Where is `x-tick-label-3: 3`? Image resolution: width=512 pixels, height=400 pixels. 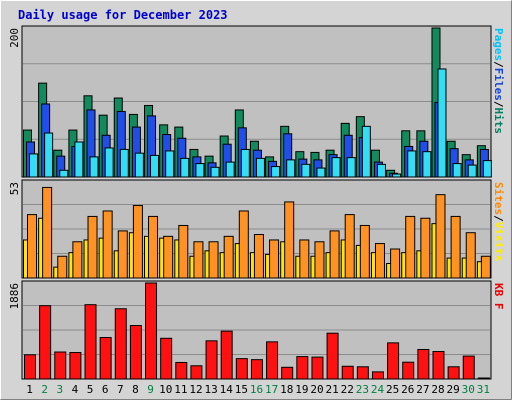 x-tick-label-3: 3 is located at coordinates (60, 389).